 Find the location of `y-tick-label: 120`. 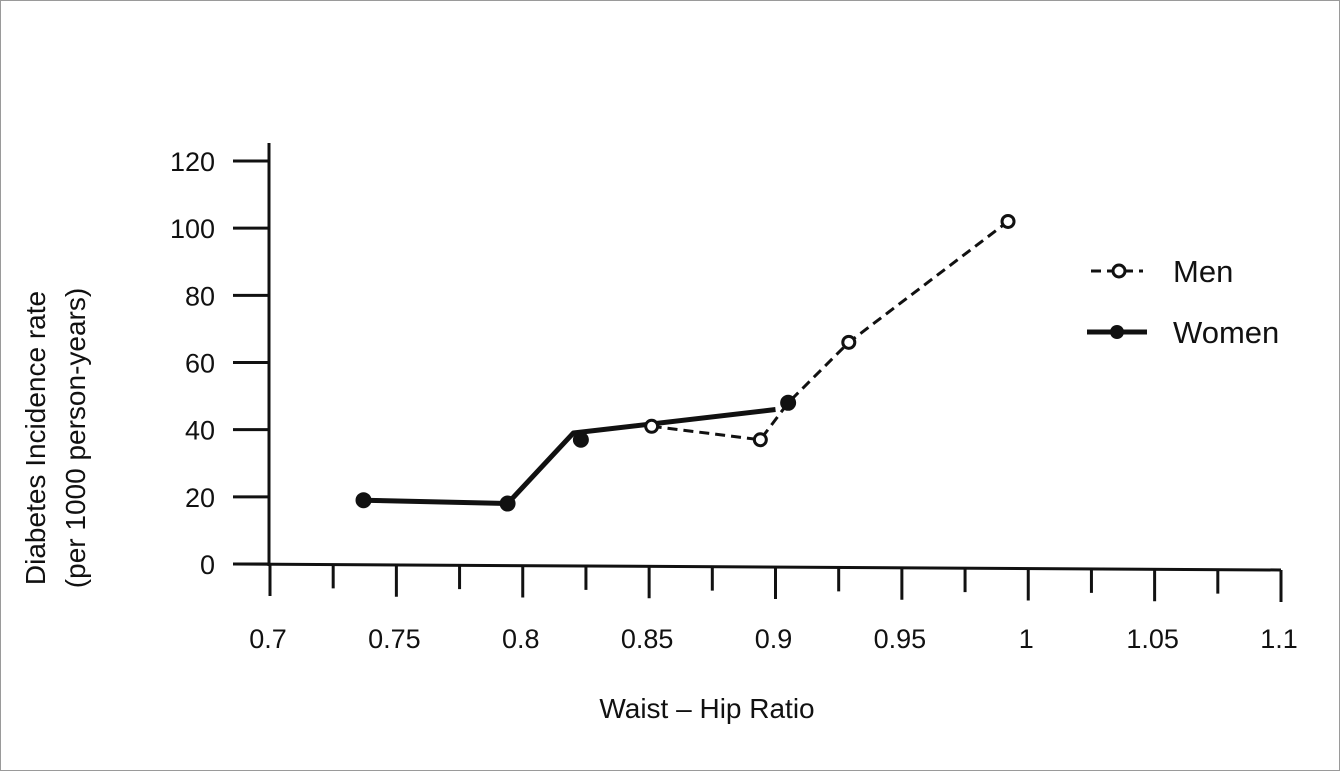

y-tick-label: 120 is located at coordinates (192, 162).